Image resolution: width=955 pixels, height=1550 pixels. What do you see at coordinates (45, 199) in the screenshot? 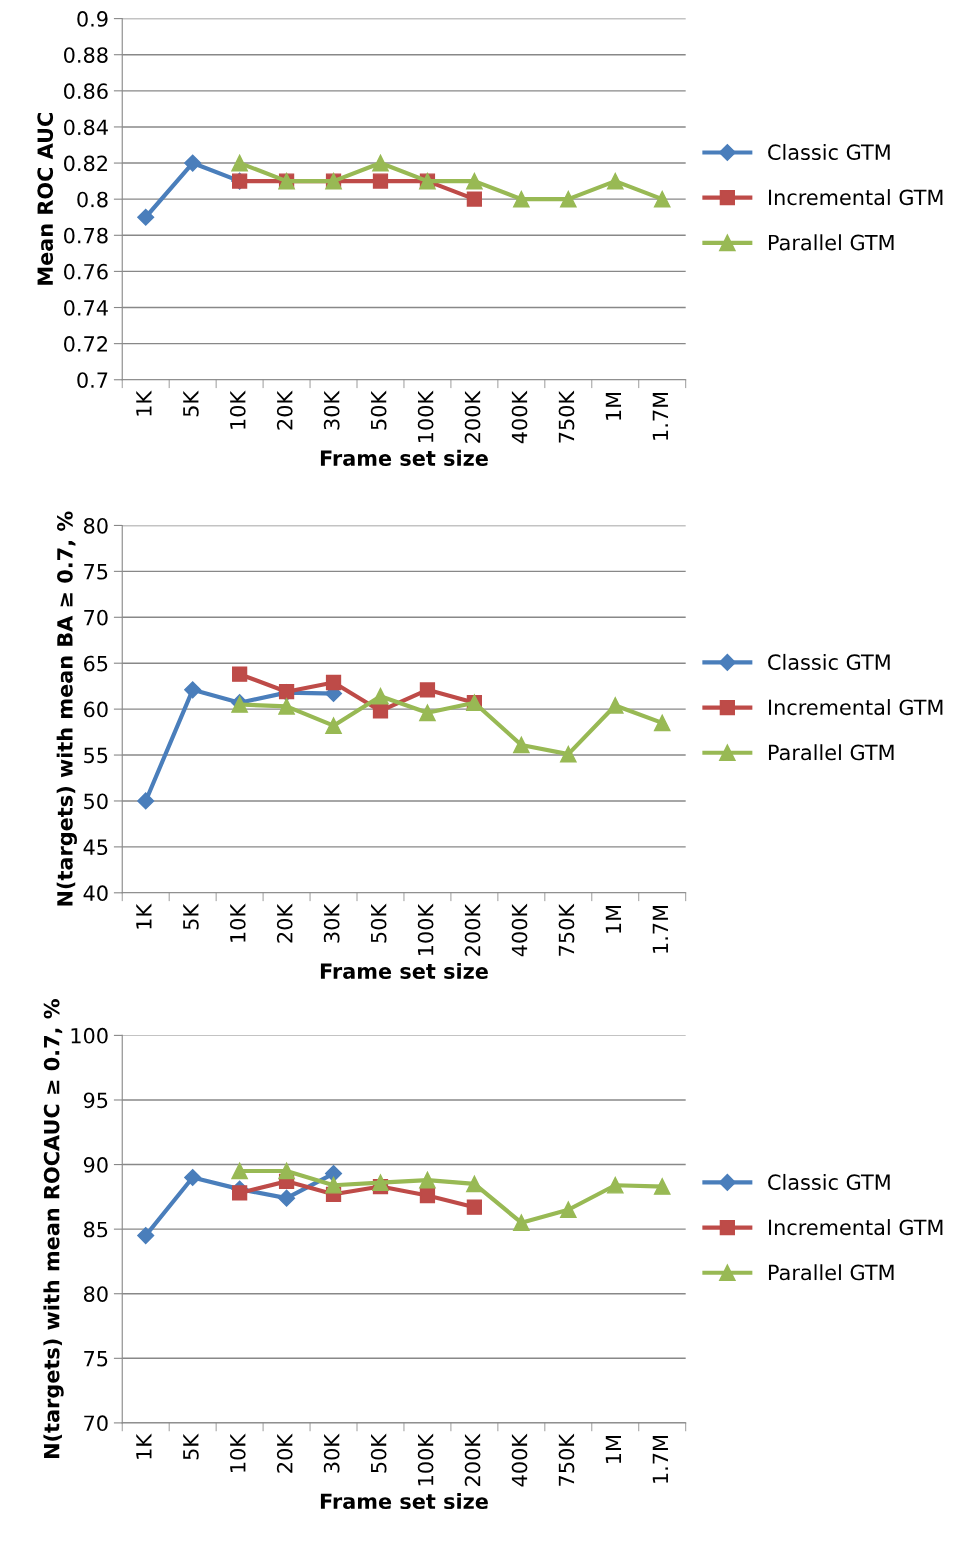
I see `y-axis-title: Mean ROC AUC` at bounding box center [45, 199].